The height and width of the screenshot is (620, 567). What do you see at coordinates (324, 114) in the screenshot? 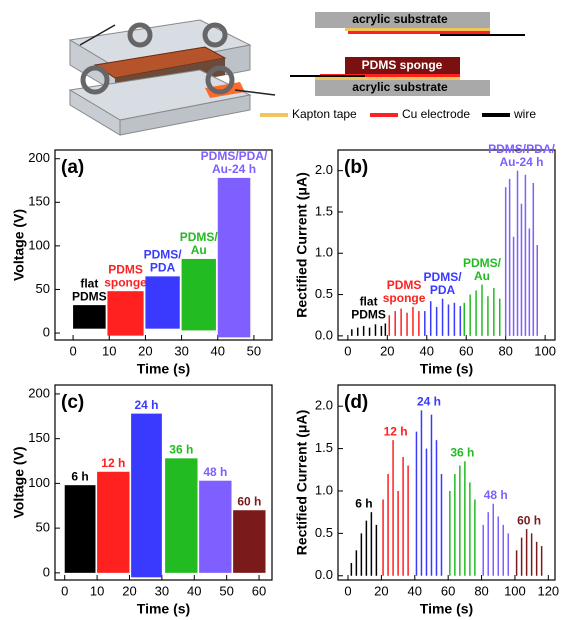
I see `legend-label: Kapton tape` at bounding box center [324, 114].